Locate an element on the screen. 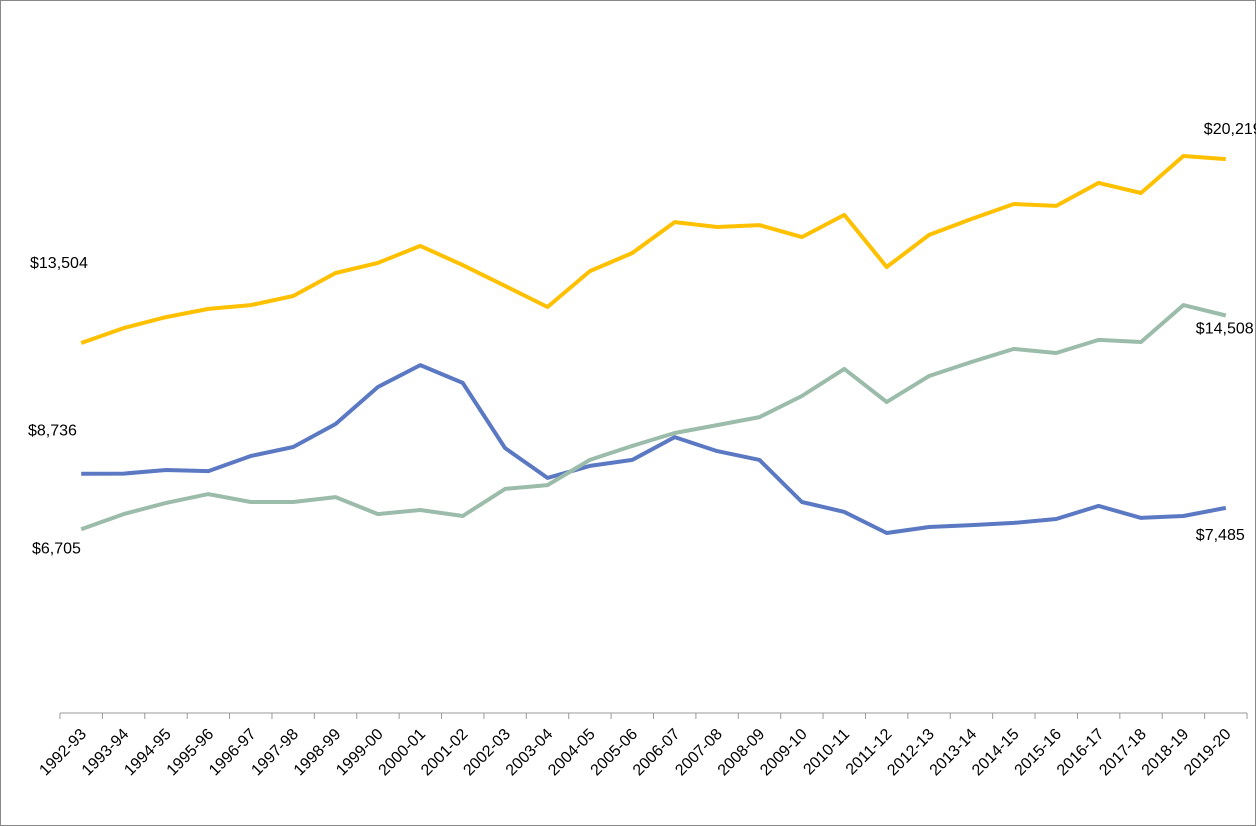  data-label: $7,485 is located at coordinates (1220, 535).